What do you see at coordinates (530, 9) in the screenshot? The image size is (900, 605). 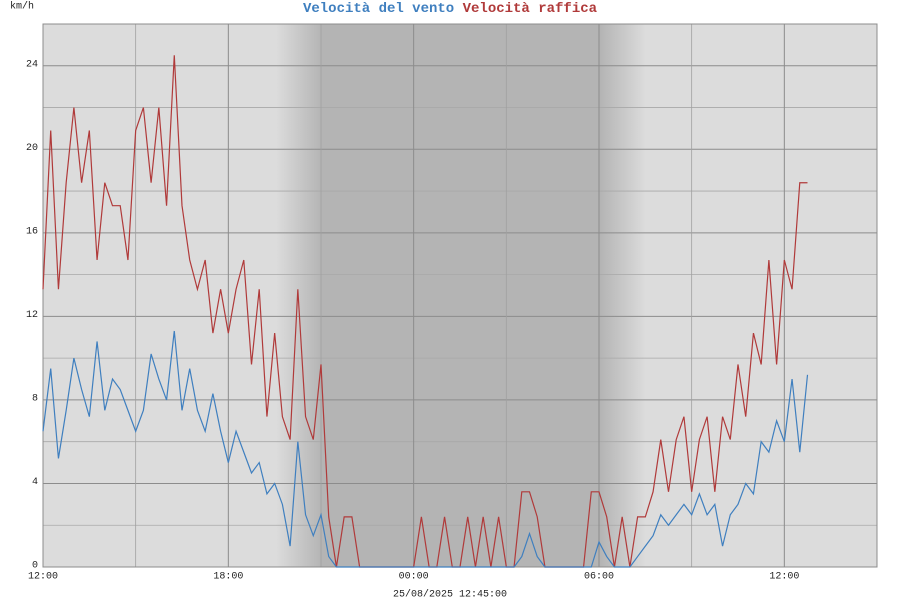 I see `legend-entry: Velocità raffica` at bounding box center [530, 9].